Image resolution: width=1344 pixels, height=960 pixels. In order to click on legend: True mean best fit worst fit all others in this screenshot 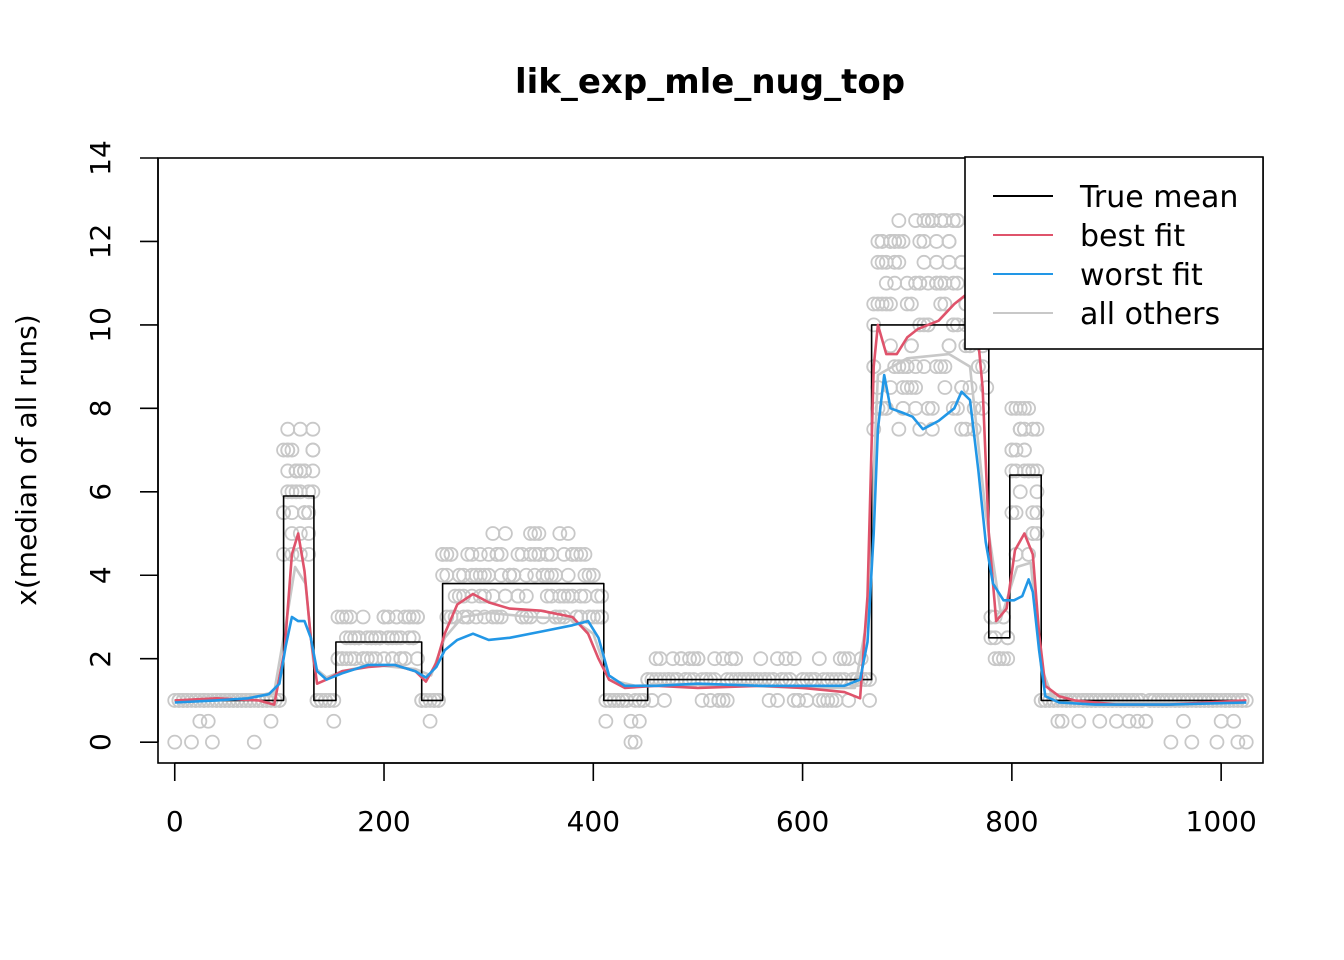, I will do `click(1114, 253)`.